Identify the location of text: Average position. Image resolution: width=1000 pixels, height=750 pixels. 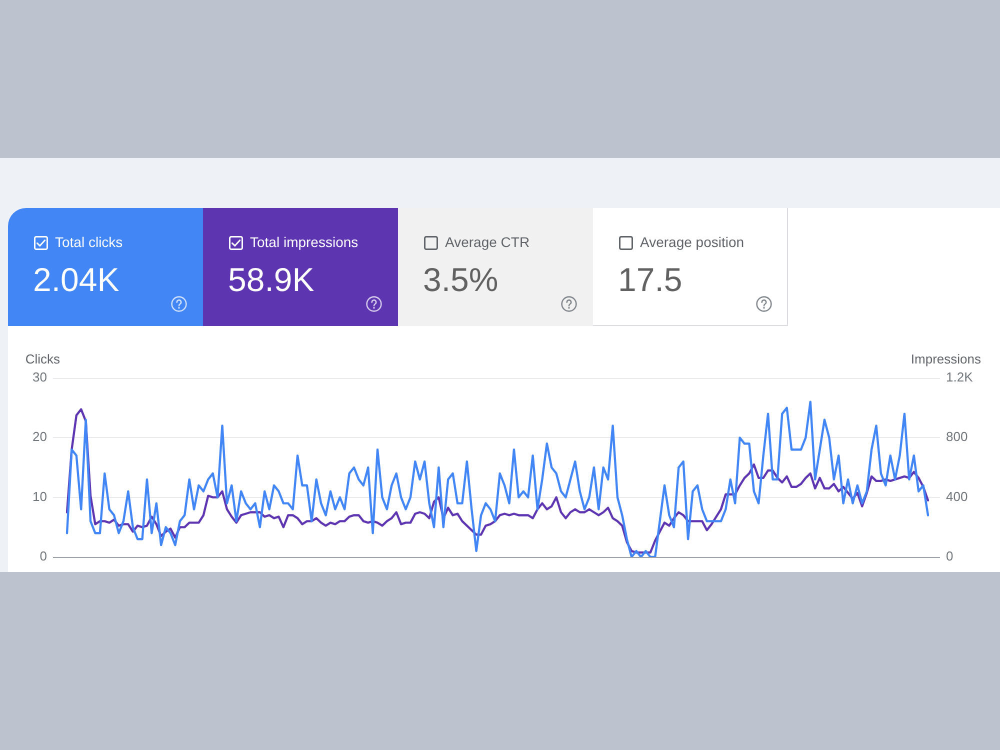
(692, 242).